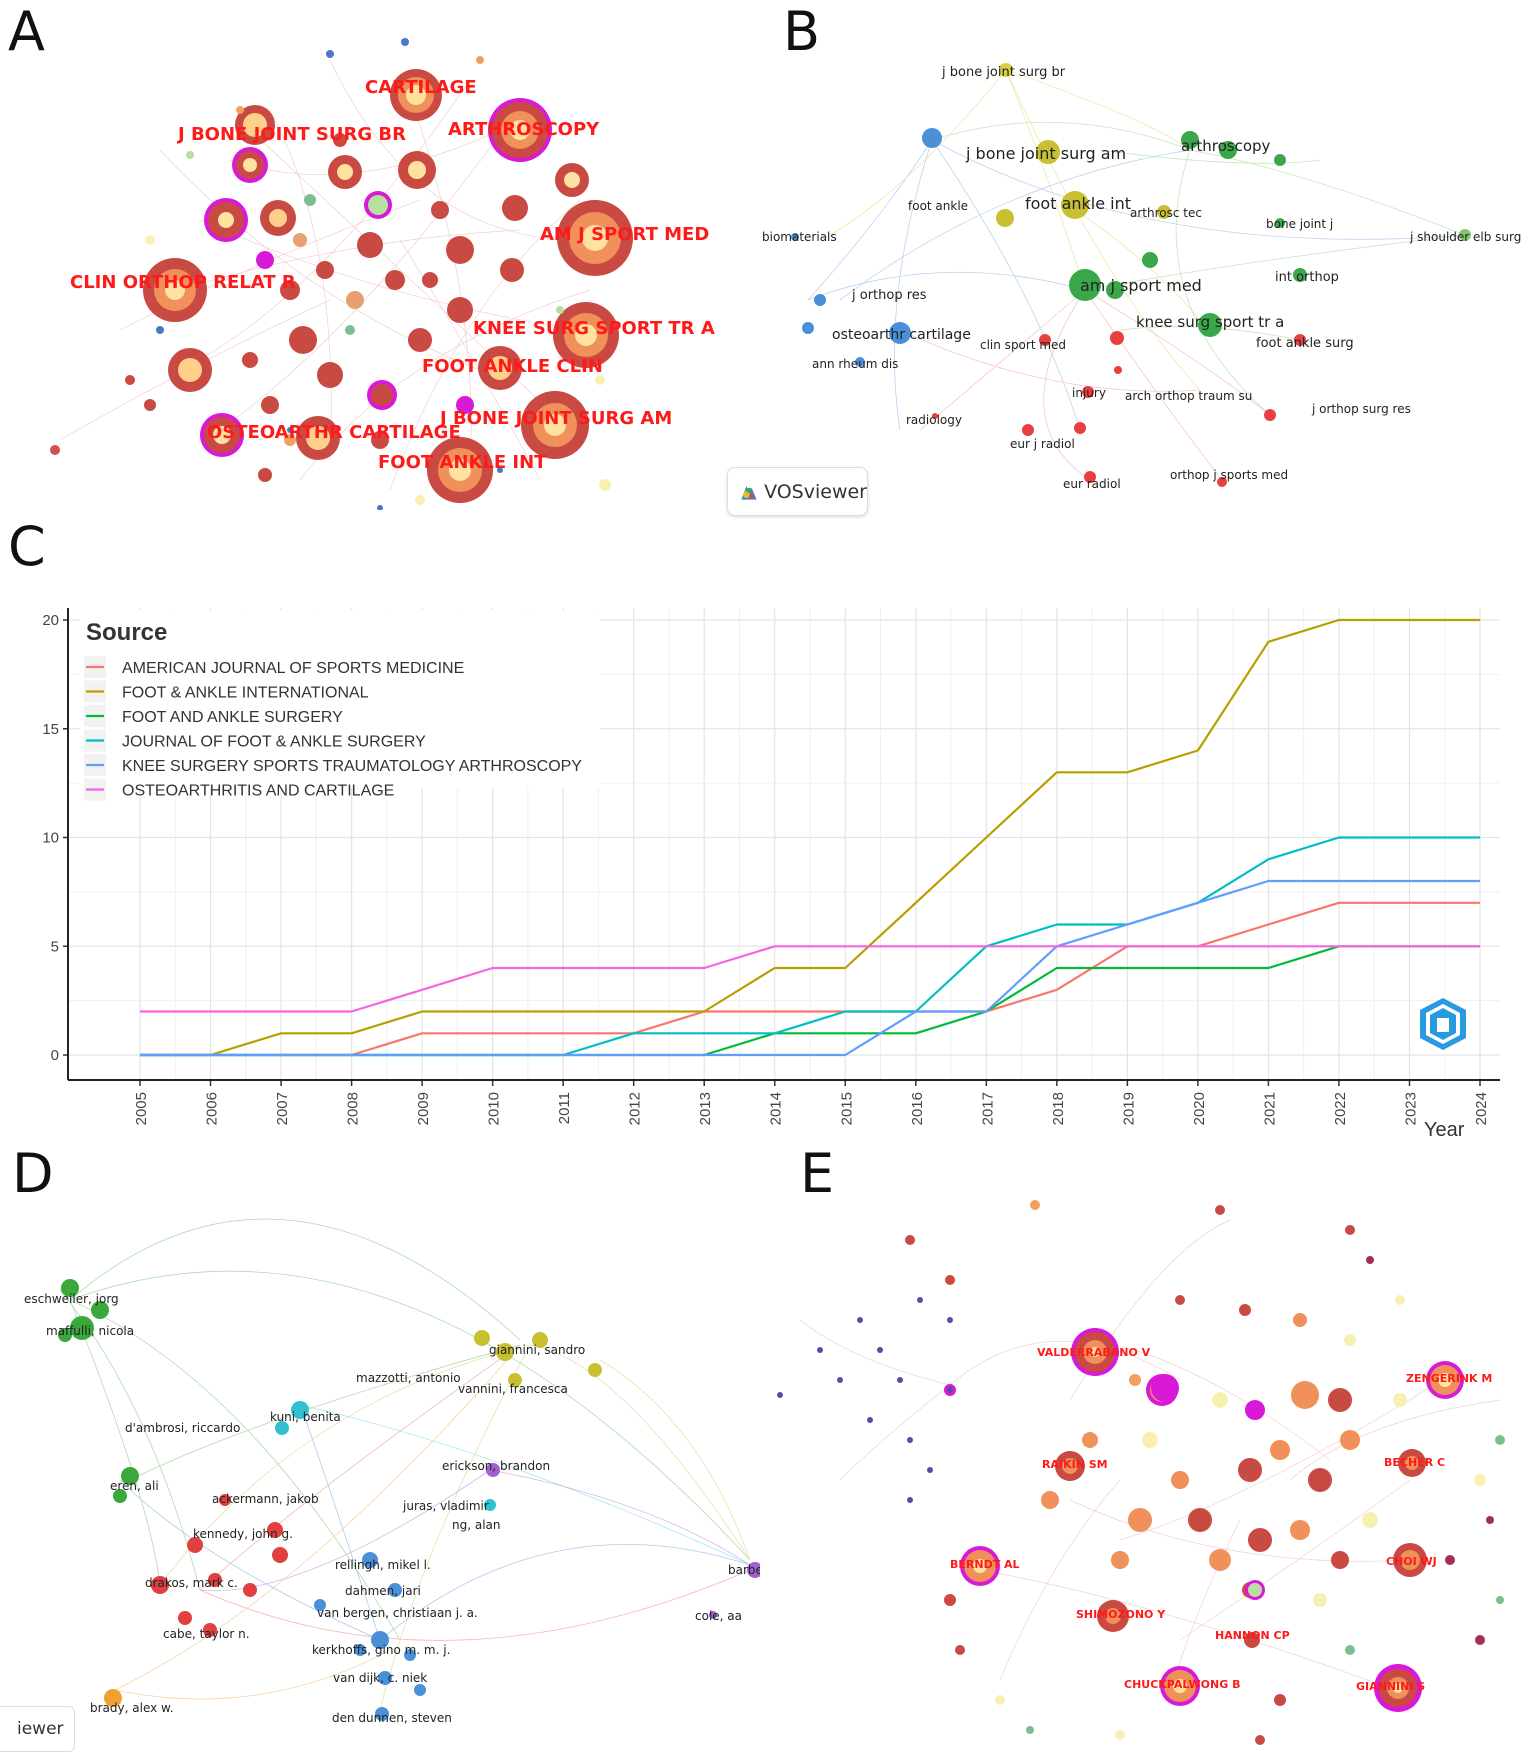 The image size is (1535, 1754). Describe the element at coordinates (1075, 1464) in the screenshot. I see `e-label-2: RAIKIN SM` at that location.